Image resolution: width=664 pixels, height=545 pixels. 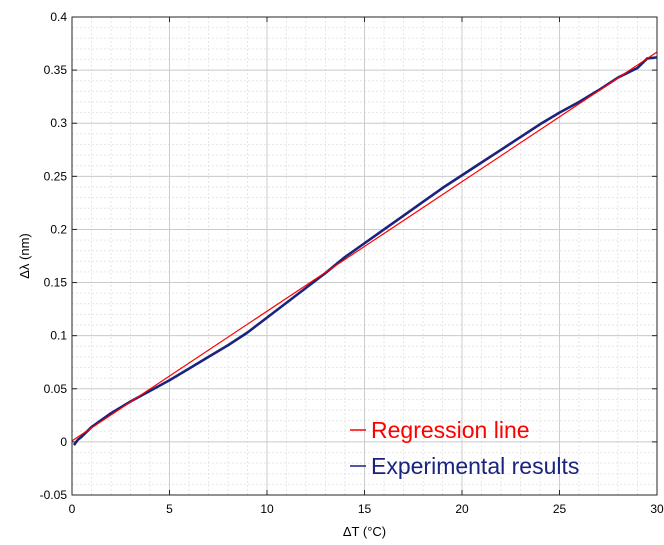 I want to click on y-tick-label: 0.25, so click(x=56, y=176).